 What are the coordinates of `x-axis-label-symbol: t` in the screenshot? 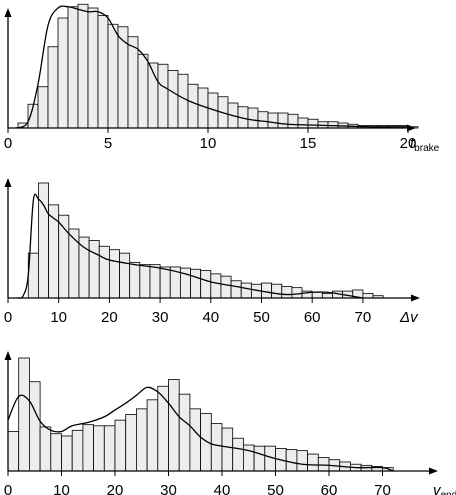 It's located at (412, 143).